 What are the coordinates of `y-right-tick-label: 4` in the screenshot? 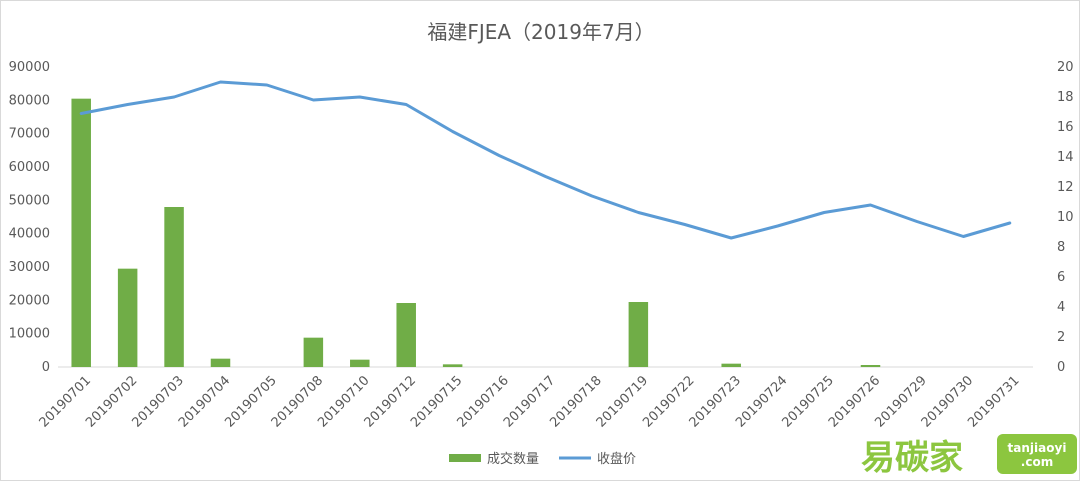 It's located at (1061, 307).